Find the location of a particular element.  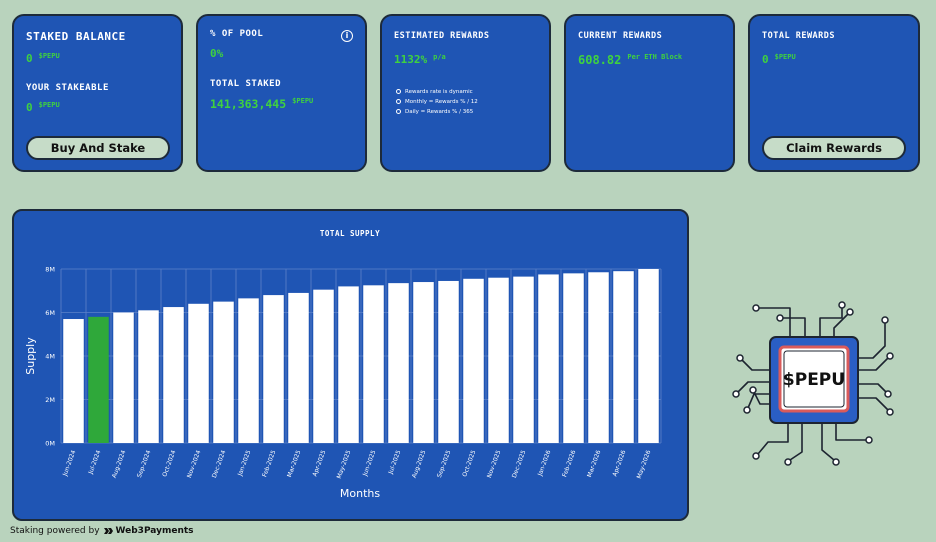

current-rewards-value: 608.82 Per ETH Block is located at coordinates (630, 60).